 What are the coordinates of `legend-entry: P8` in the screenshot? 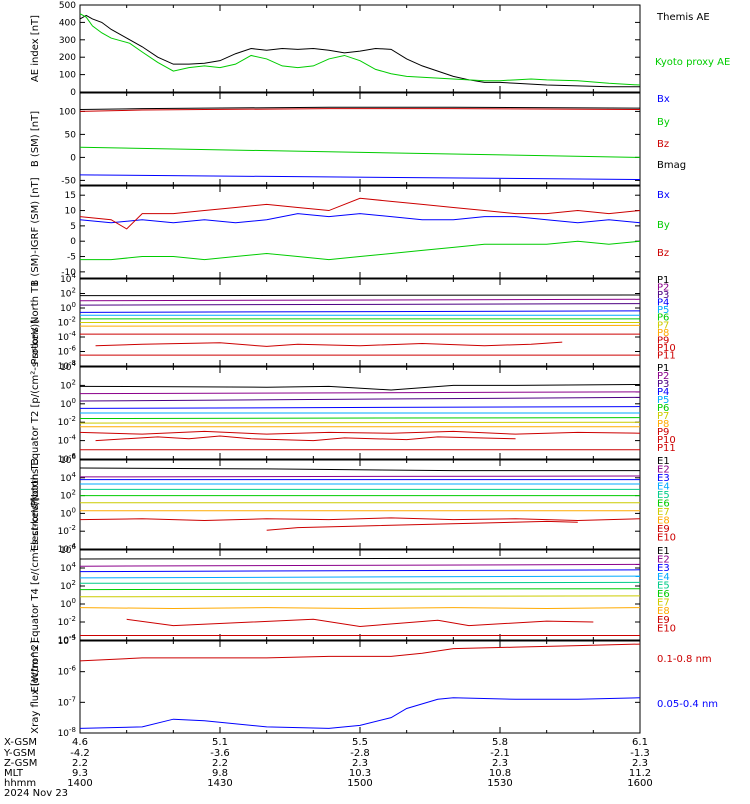 It's located at (663, 333).